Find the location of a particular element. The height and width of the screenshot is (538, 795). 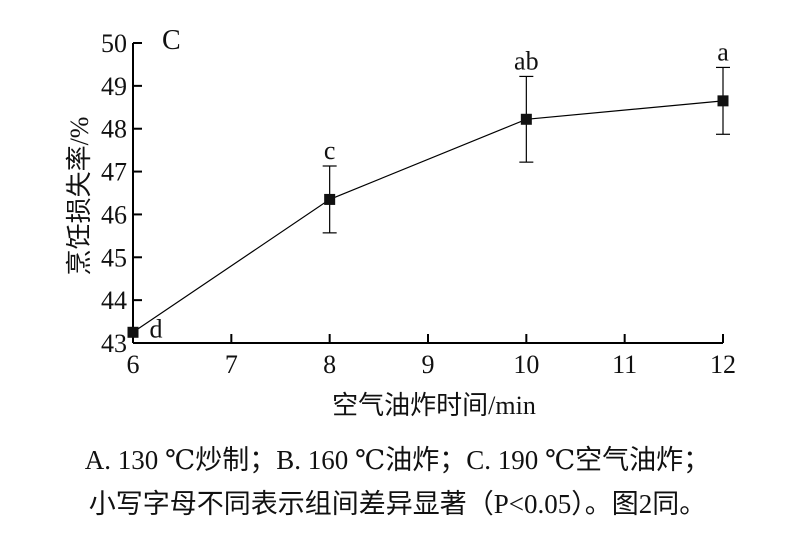

y-tick-label: 50 is located at coordinates (114, 43).